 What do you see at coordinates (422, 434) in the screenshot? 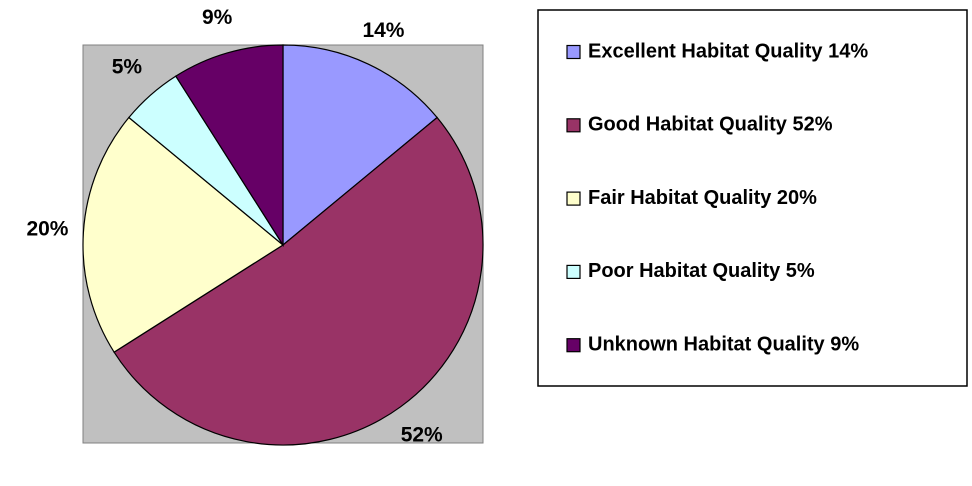
I see `data-label: 52%` at bounding box center [422, 434].